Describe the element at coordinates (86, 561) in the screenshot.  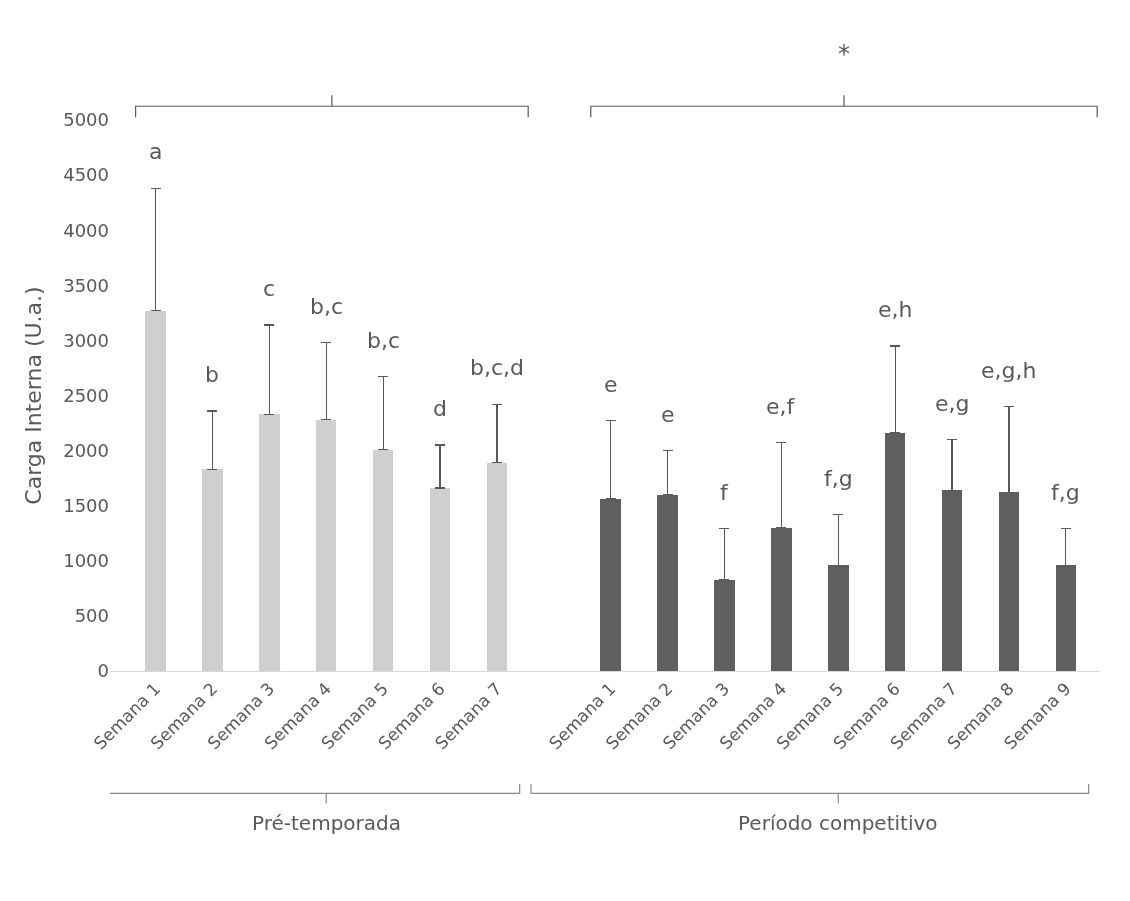
I see `y-tick-label: 1000` at that location.